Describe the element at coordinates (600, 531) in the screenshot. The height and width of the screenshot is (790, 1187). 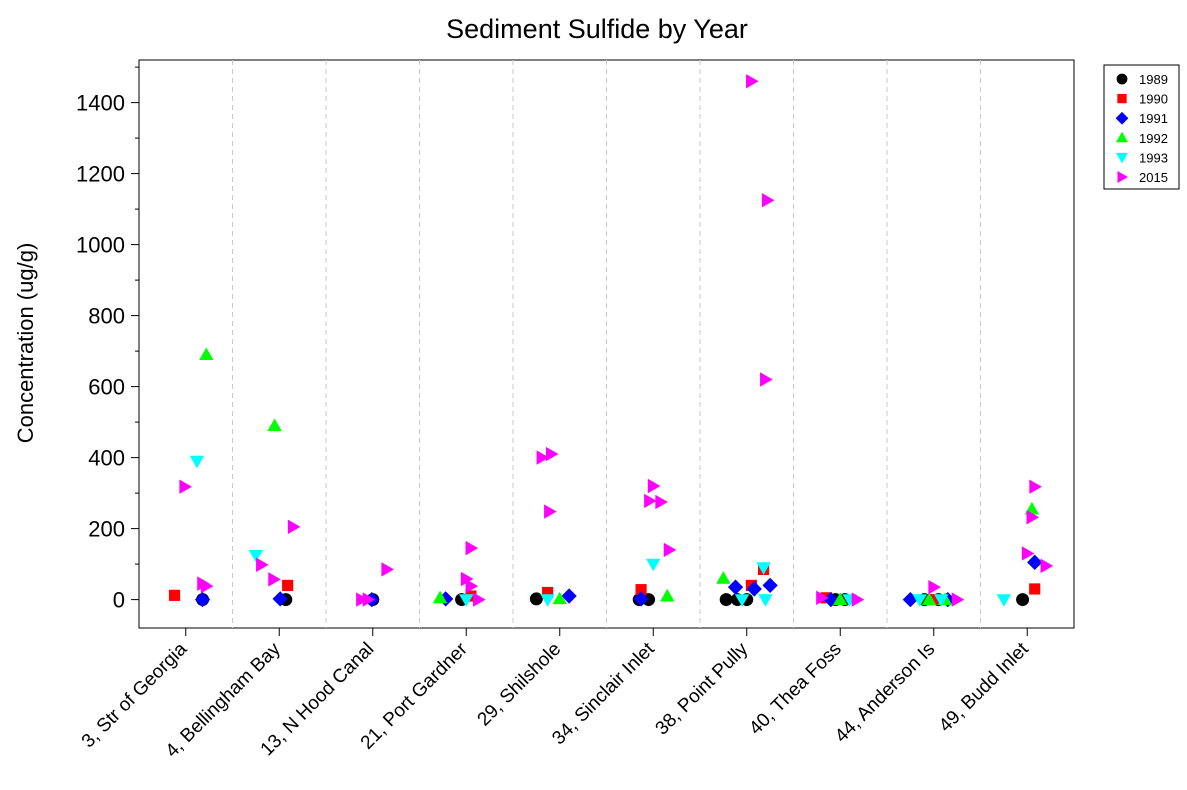
I see `series-1993` at that location.